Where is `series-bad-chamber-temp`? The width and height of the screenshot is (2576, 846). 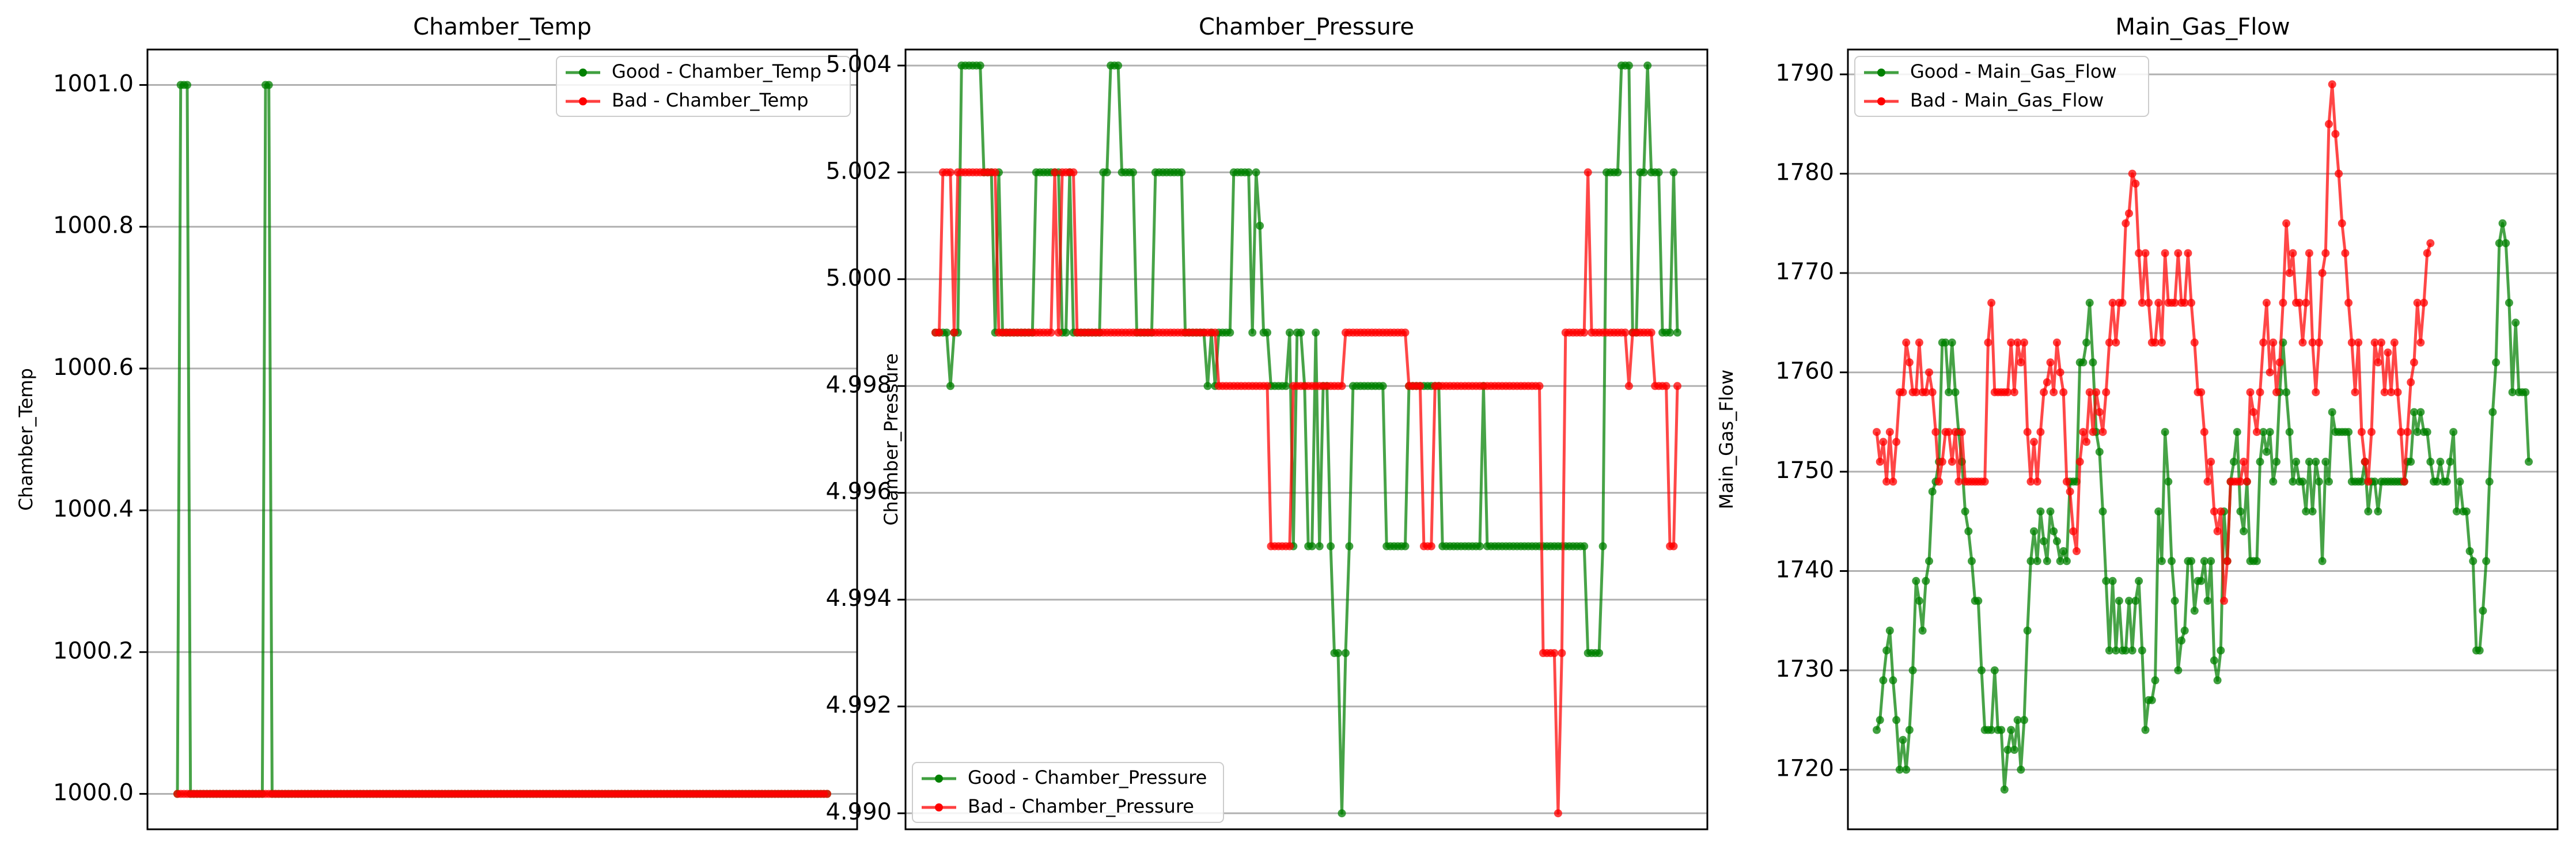
series-bad-chamber-temp is located at coordinates (502, 794).